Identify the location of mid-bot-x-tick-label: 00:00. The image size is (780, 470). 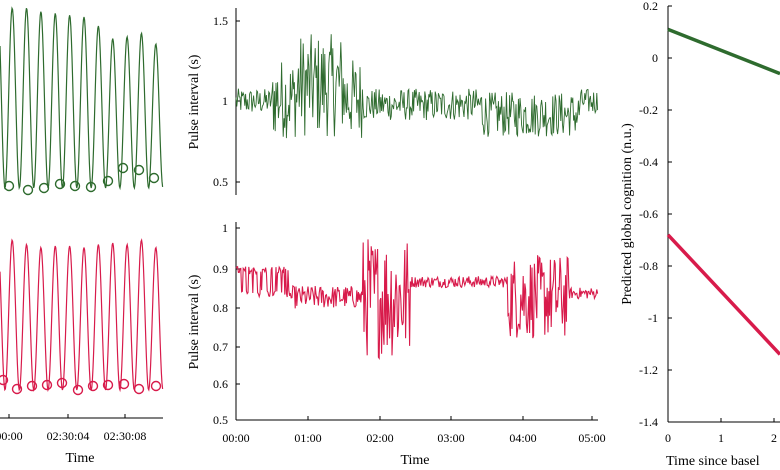
(235, 438).